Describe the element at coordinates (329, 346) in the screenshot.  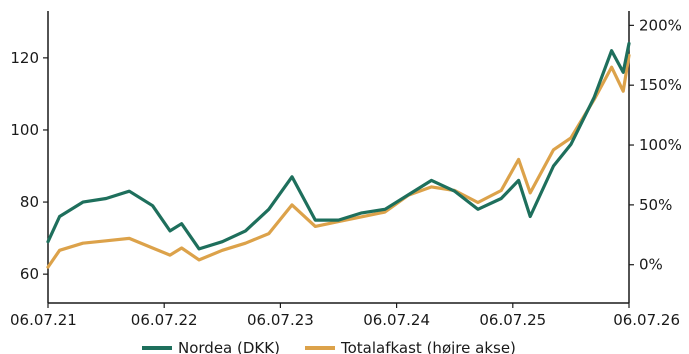
I see `legend: Nordea (DKK) Totalafkast (højre akse)` at that location.